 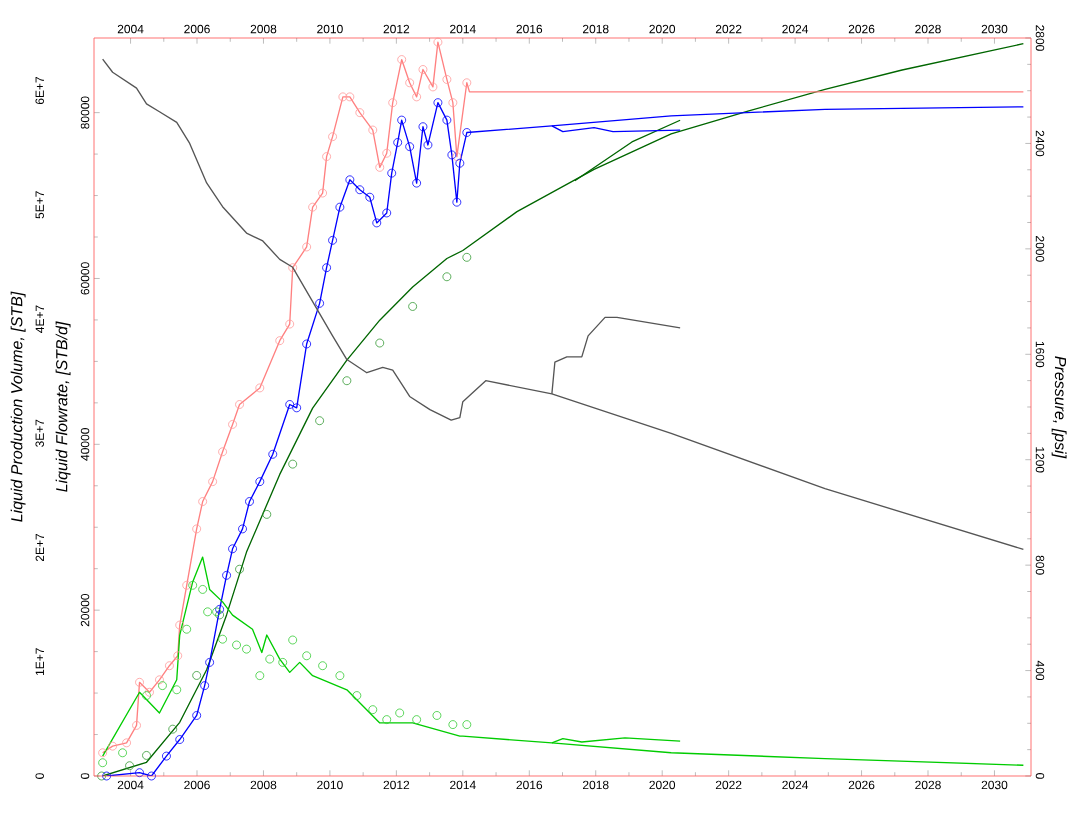 What do you see at coordinates (662, 29) in the screenshot?
I see `x2-tick-label: 2020` at bounding box center [662, 29].